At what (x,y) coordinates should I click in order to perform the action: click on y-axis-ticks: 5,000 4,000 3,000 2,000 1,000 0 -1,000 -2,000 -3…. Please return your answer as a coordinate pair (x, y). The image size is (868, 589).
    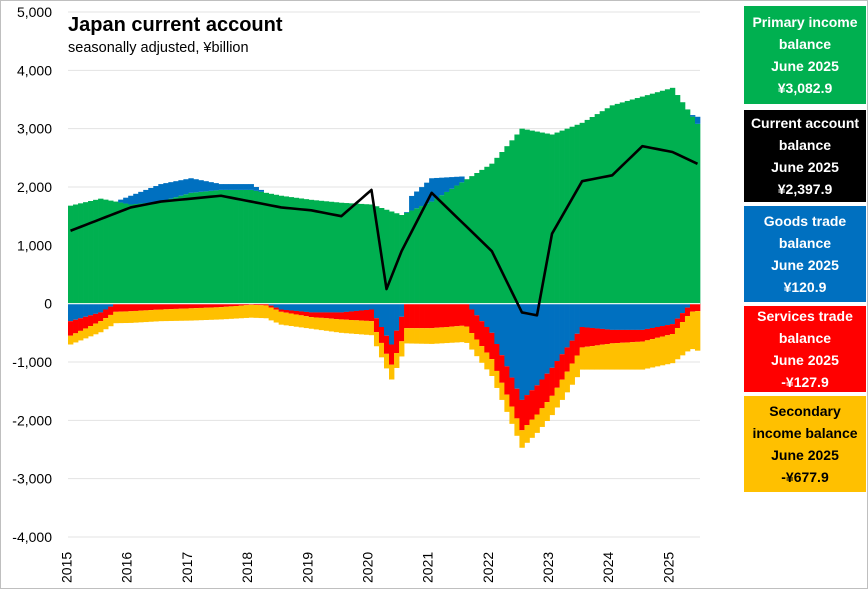
    Looking at the image, I should click on (32, 274).